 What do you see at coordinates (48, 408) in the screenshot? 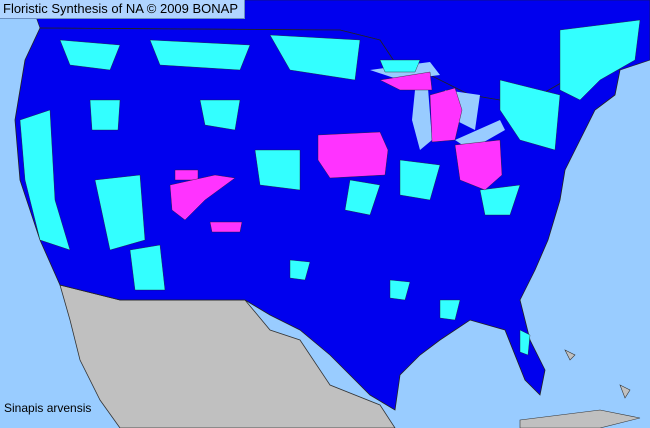
I see `species-label: Sinapis arvensis` at bounding box center [48, 408].